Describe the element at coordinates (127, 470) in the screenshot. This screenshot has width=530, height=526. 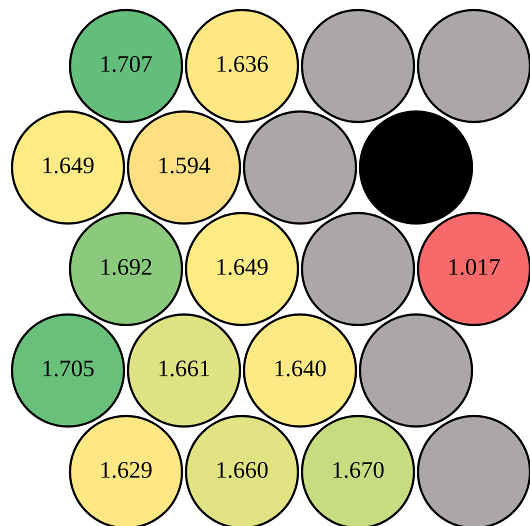
I see `data-label: 1.629` at that location.